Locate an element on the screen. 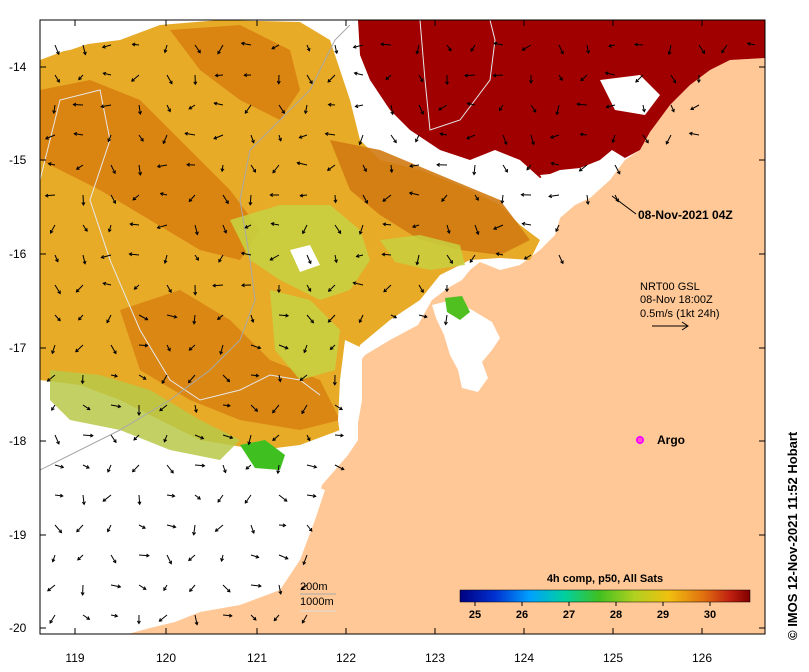  colorbar-label: 28 is located at coordinates (616, 615).